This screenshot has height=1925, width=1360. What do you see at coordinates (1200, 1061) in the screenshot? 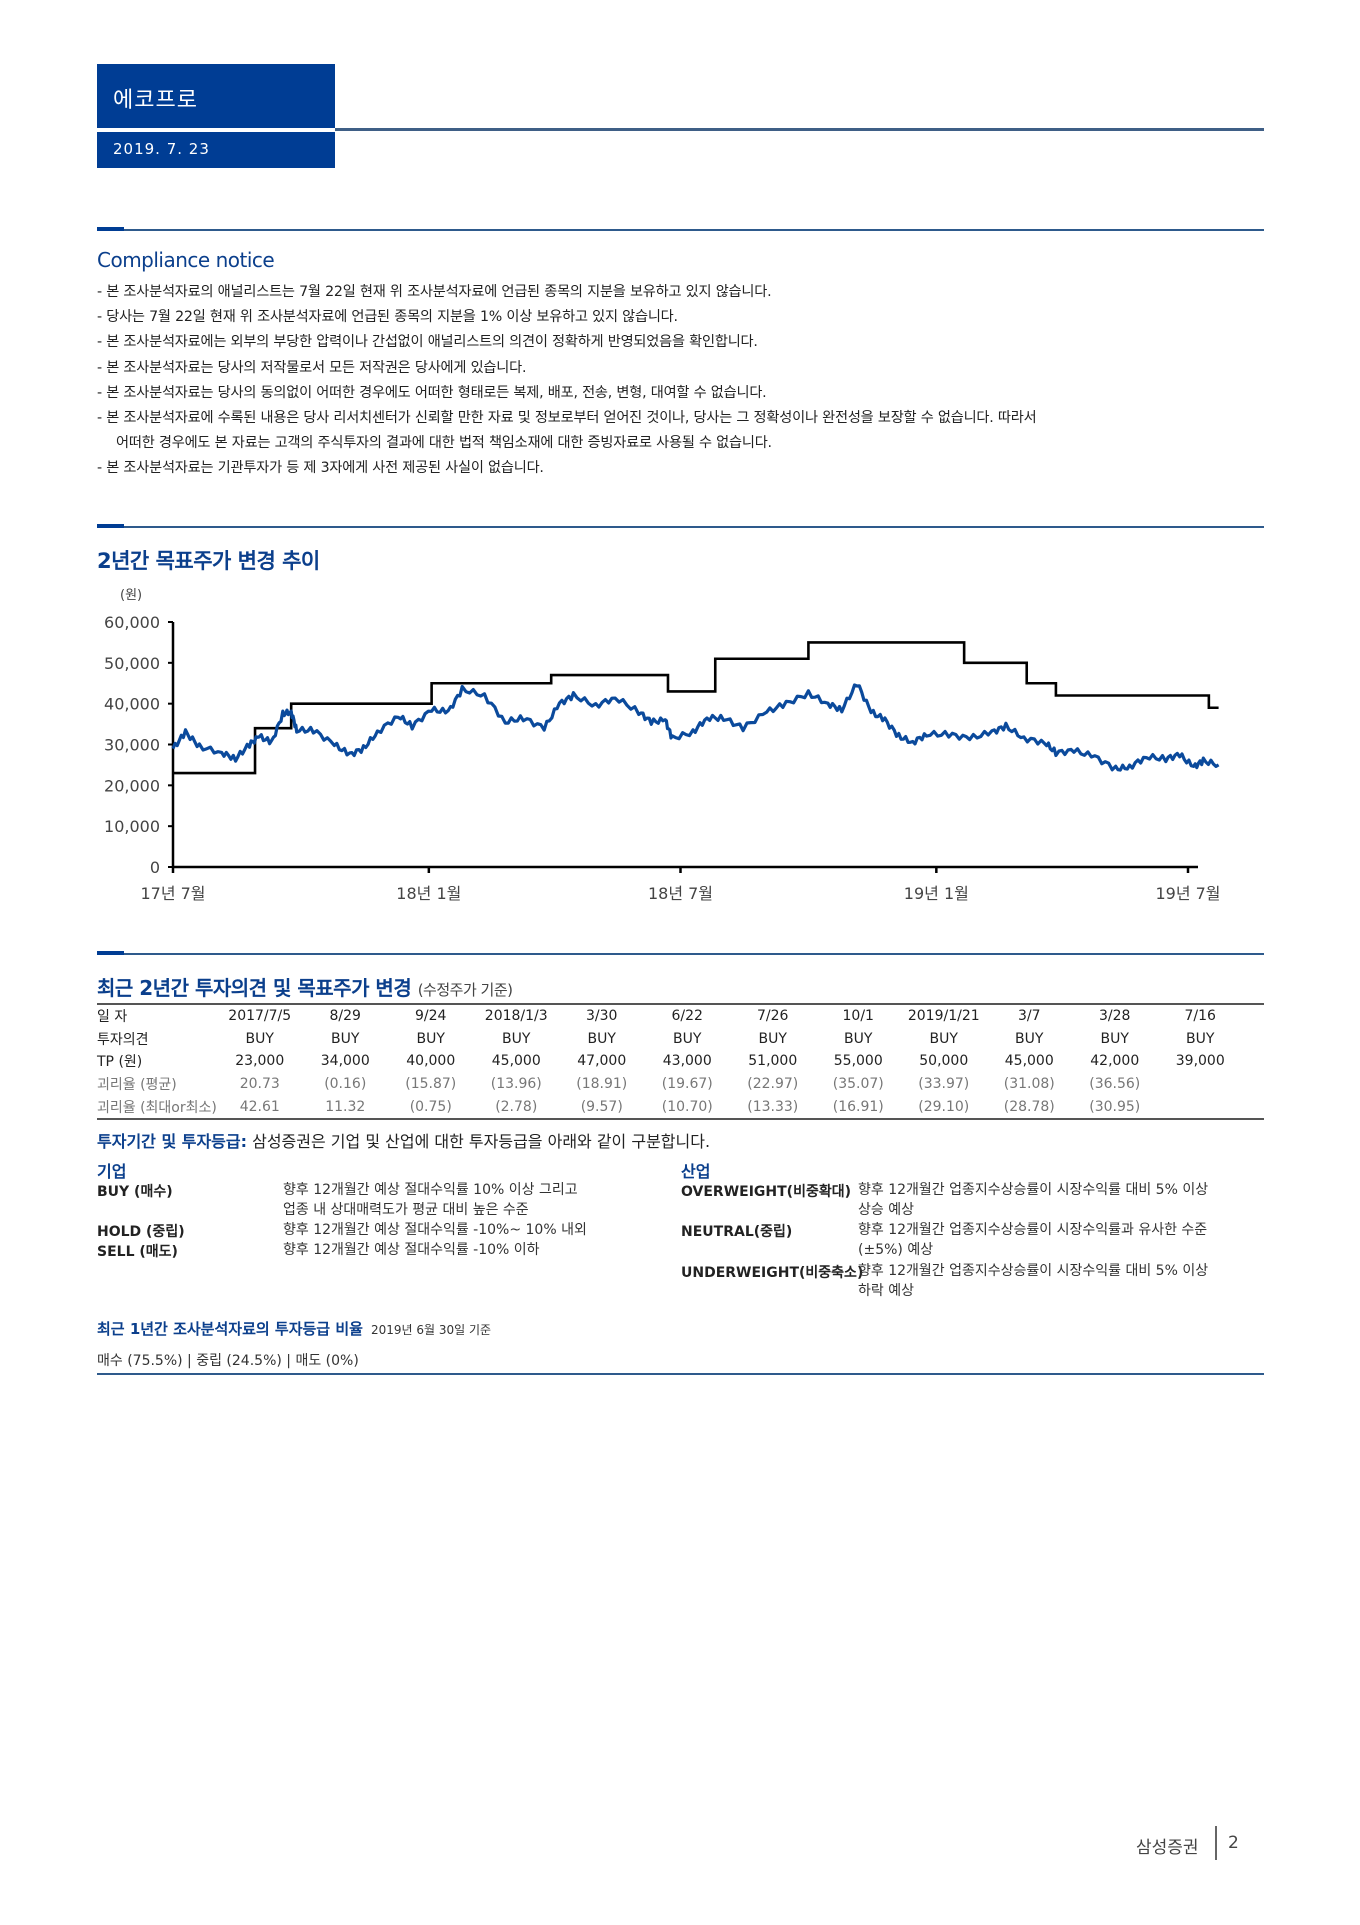
I see `table-cell: 39,000` at bounding box center [1200, 1061].